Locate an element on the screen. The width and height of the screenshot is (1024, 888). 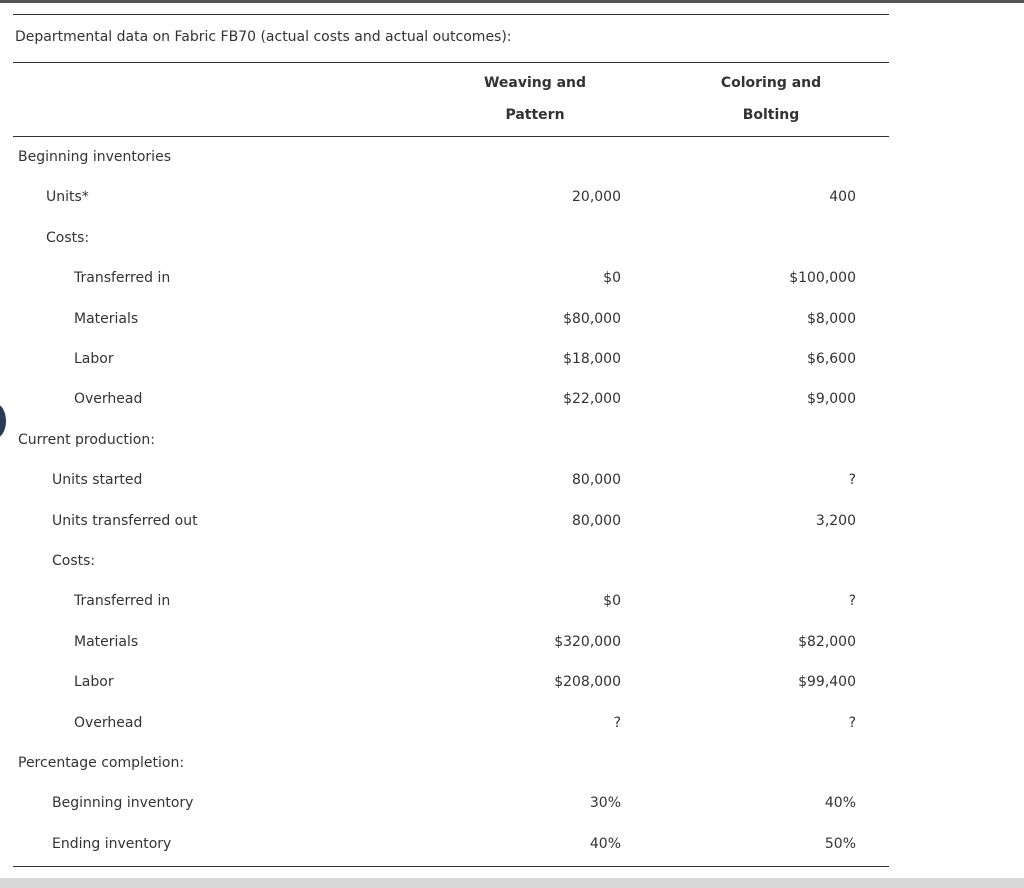
cell-value: $22,000 is located at coordinates (592, 399).